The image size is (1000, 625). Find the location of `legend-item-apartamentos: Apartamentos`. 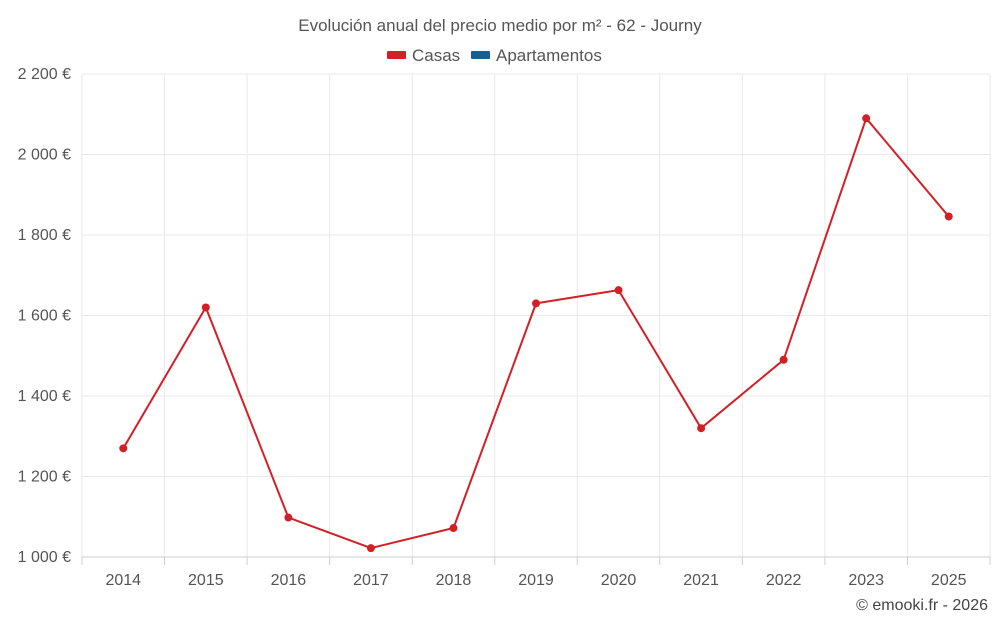

legend-item-apartamentos: Apartamentos is located at coordinates (536, 55).